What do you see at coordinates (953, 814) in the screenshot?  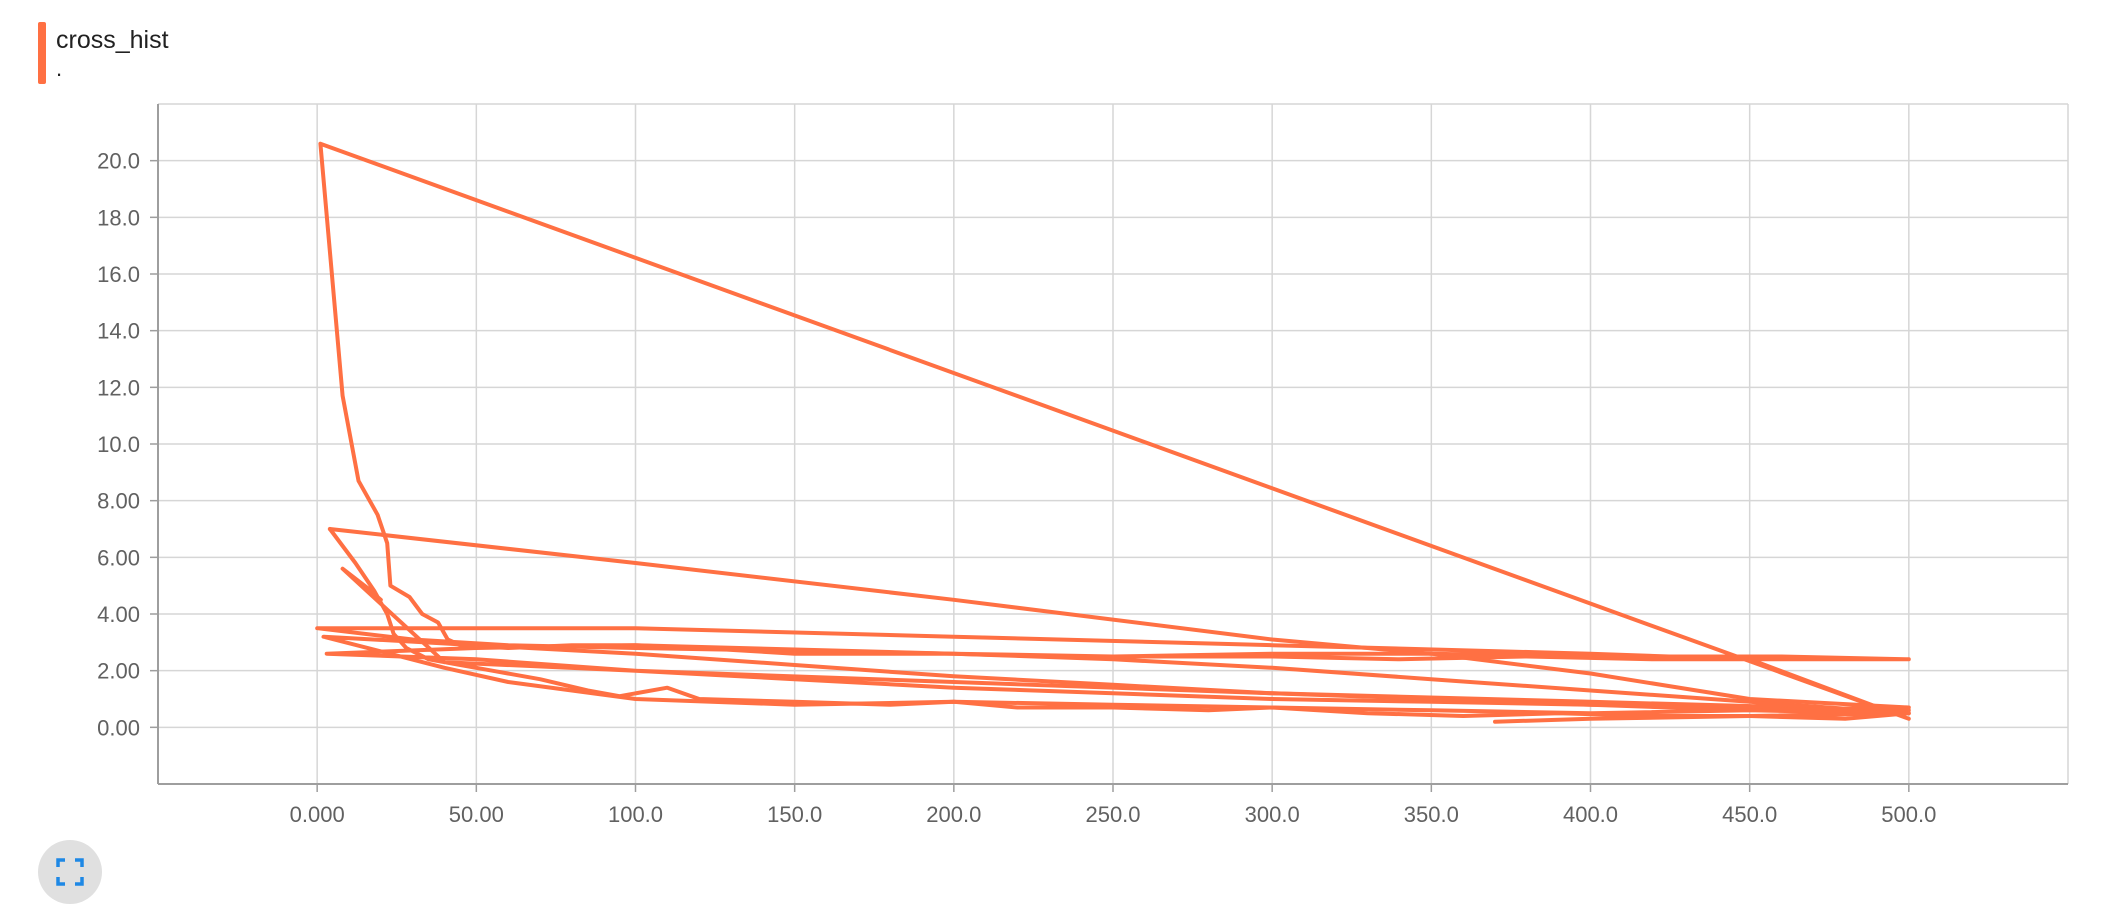 I see `x-tick-label: 200.0` at bounding box center [953, 814].